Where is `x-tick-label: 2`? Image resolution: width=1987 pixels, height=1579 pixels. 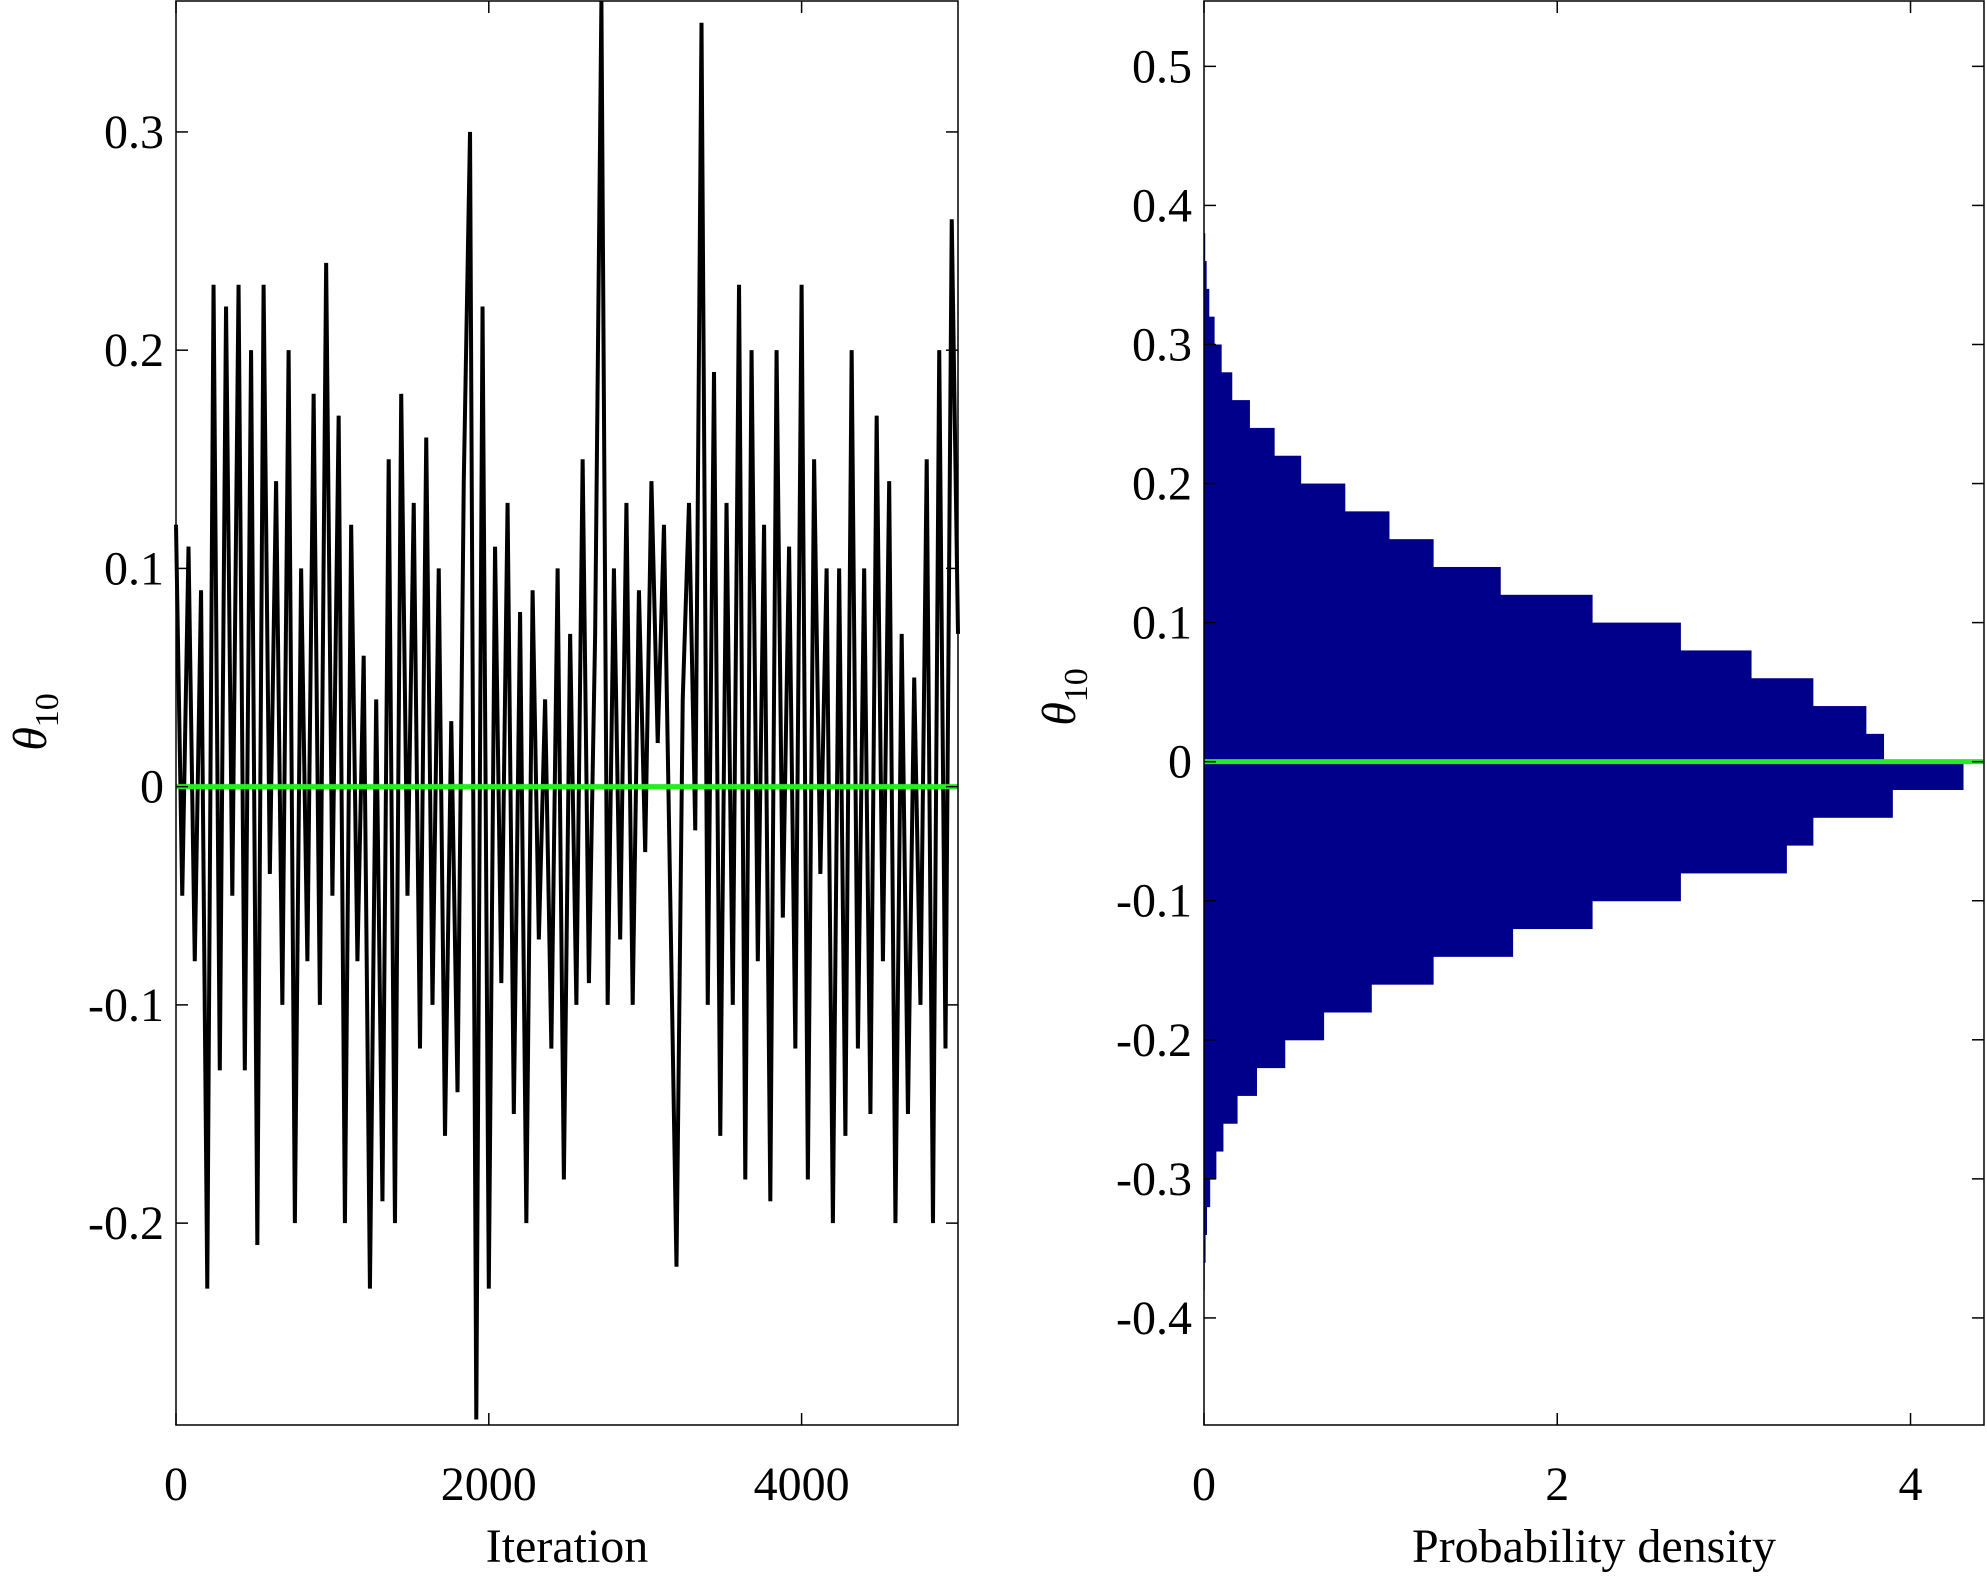
x-tick-label: 2 is located at coordinates (1557, 1484).